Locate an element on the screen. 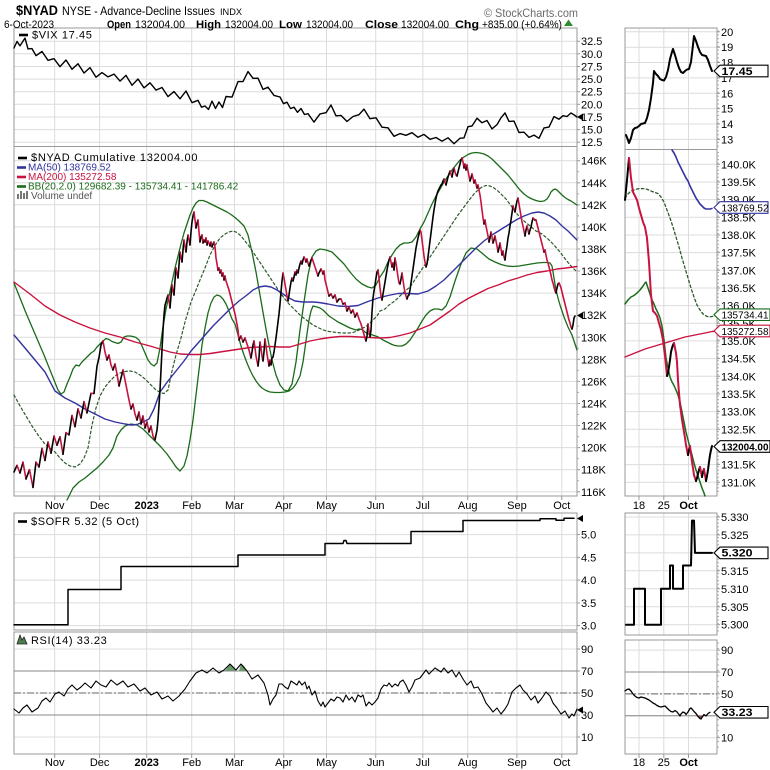 Image resolution: width=770 pixels, height=770 pixels. svg-text: MA(50) 138769.52 is located at coordinates (69, 168).